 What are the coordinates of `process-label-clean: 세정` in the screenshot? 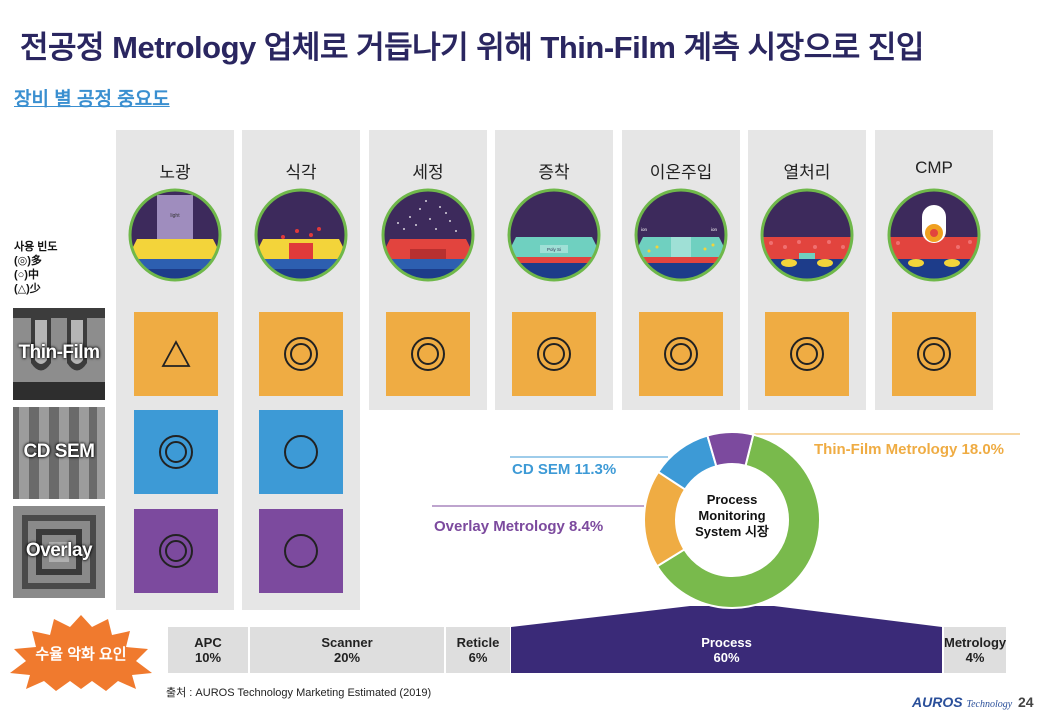 It's located at (428, 172).